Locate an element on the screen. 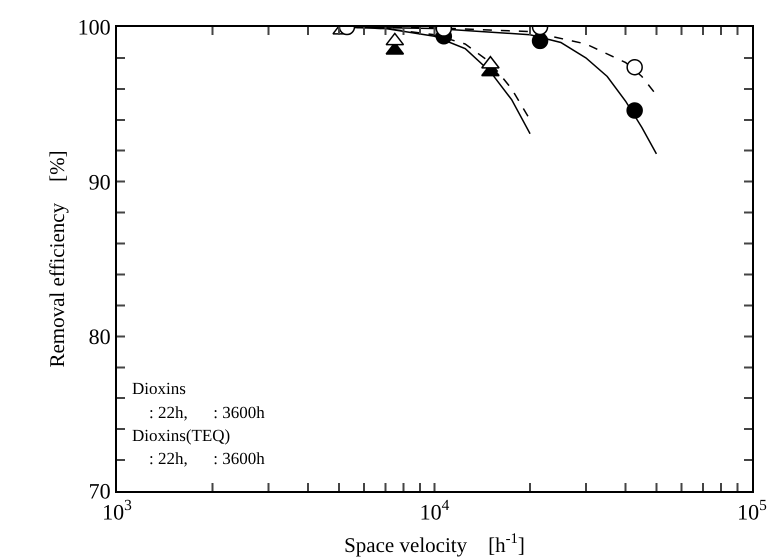 The height and width of the screenshot is (557, 779). y-tick-label: 90 is located at coordinates (99, 181).